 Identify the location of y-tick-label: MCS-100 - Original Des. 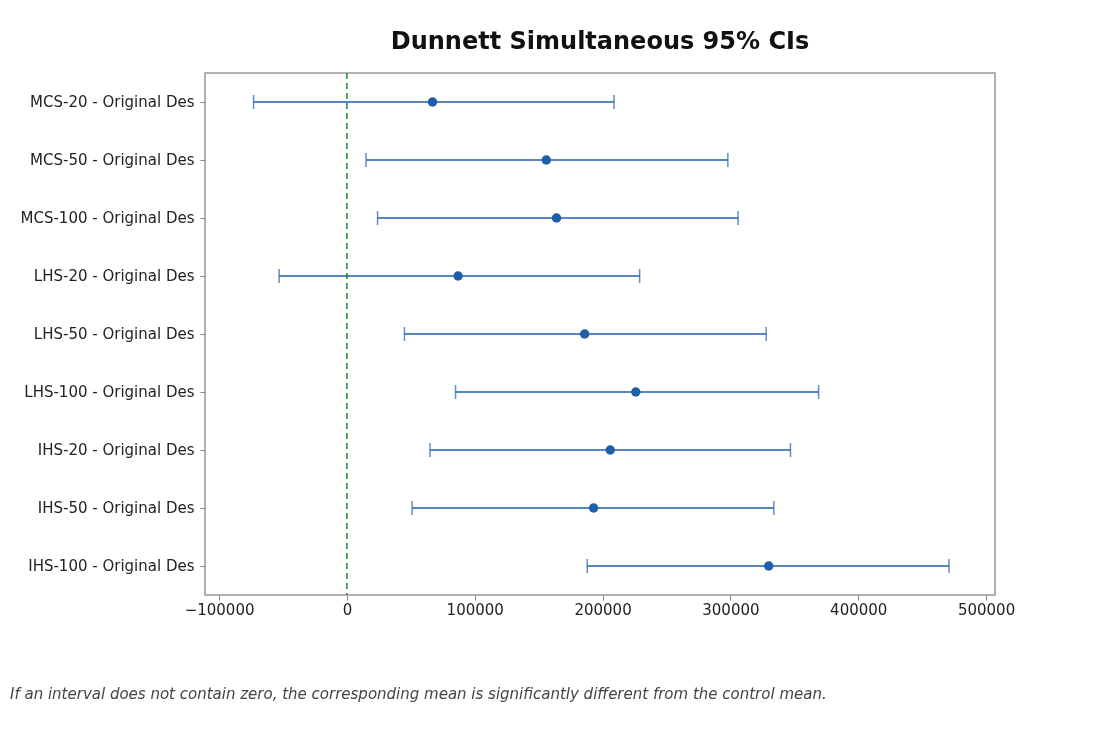
(107, 218).